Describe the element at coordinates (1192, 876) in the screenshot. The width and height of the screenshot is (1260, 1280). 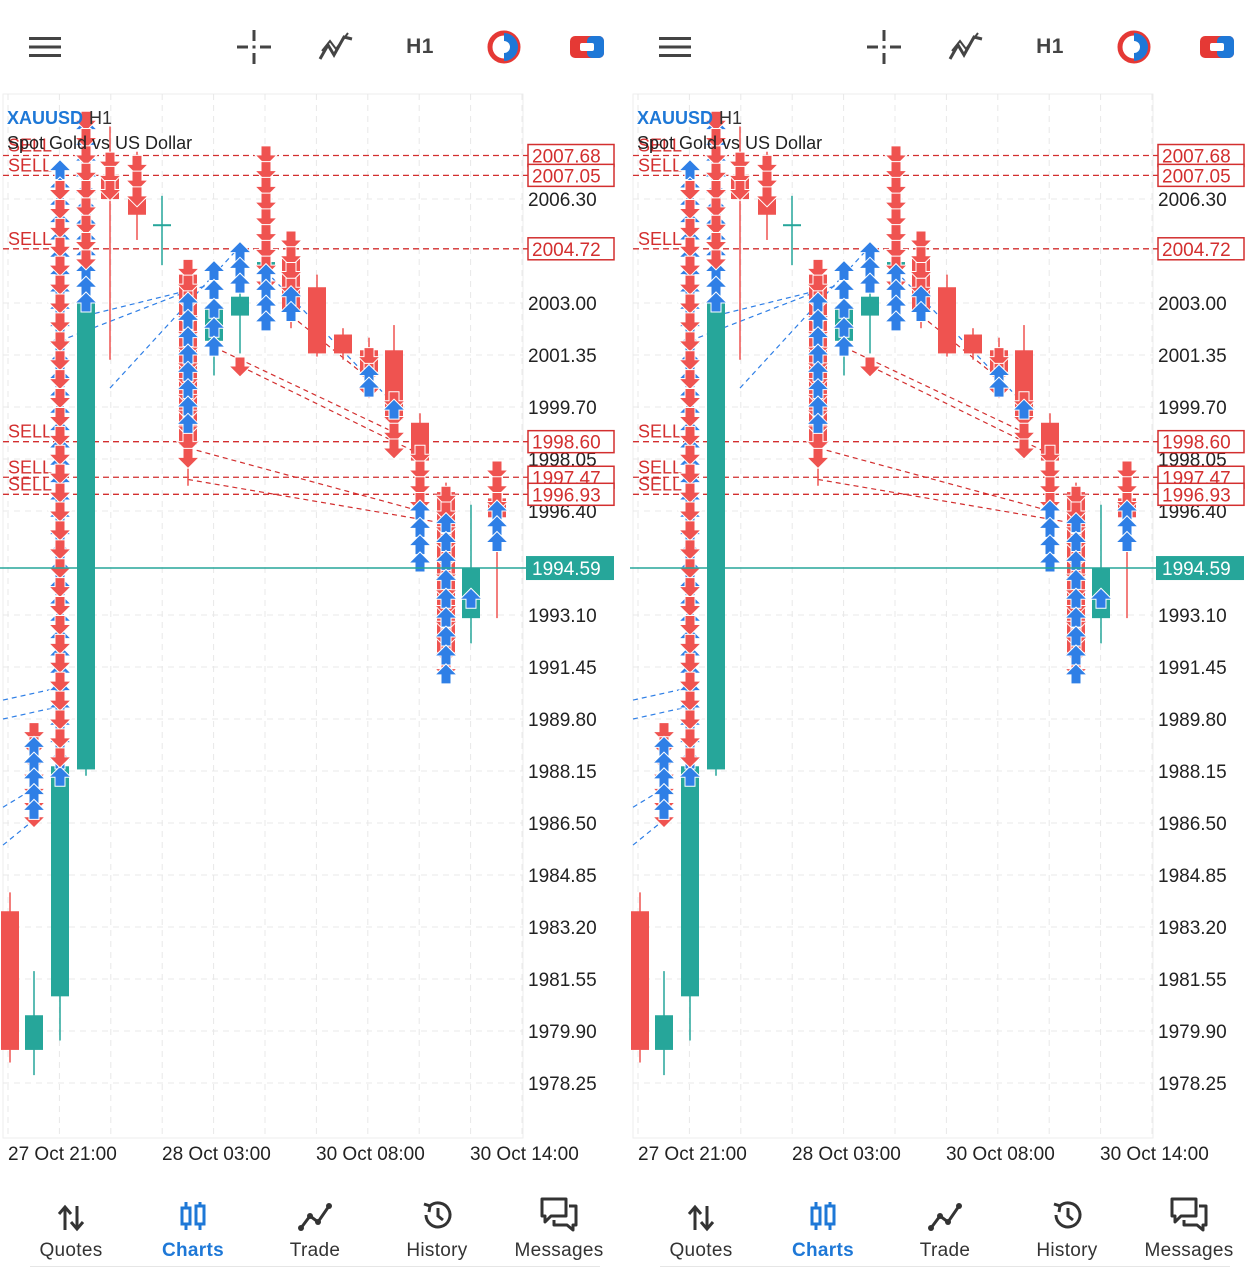
I see `price-axis-label: 1984.85` at that location.